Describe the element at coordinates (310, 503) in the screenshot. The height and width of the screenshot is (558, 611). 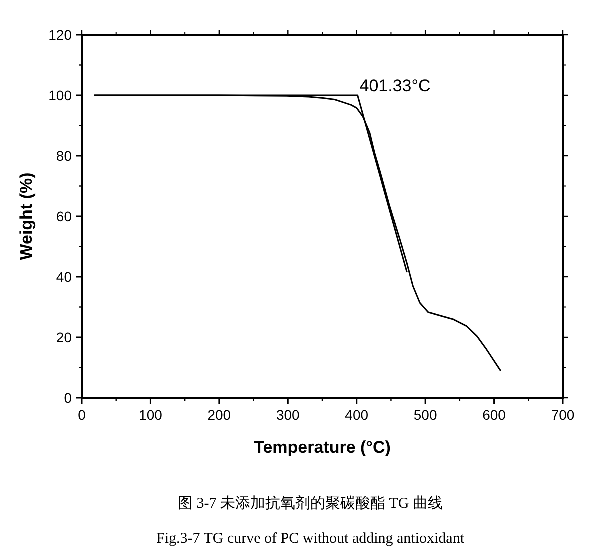
I see `caption: 图 3-7 未添加抗氧剂的聚碳酸酯 TG 曲线` at that location.